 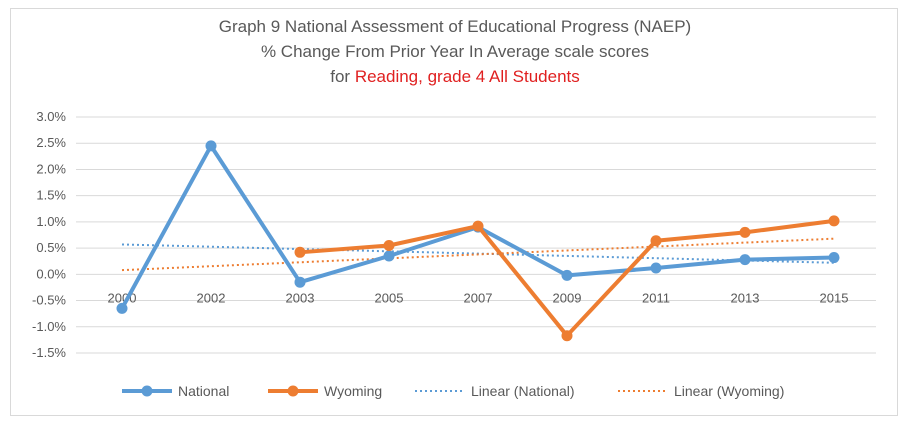 I want to click on x-tick-label: 2005, so click(x=389, y=297).